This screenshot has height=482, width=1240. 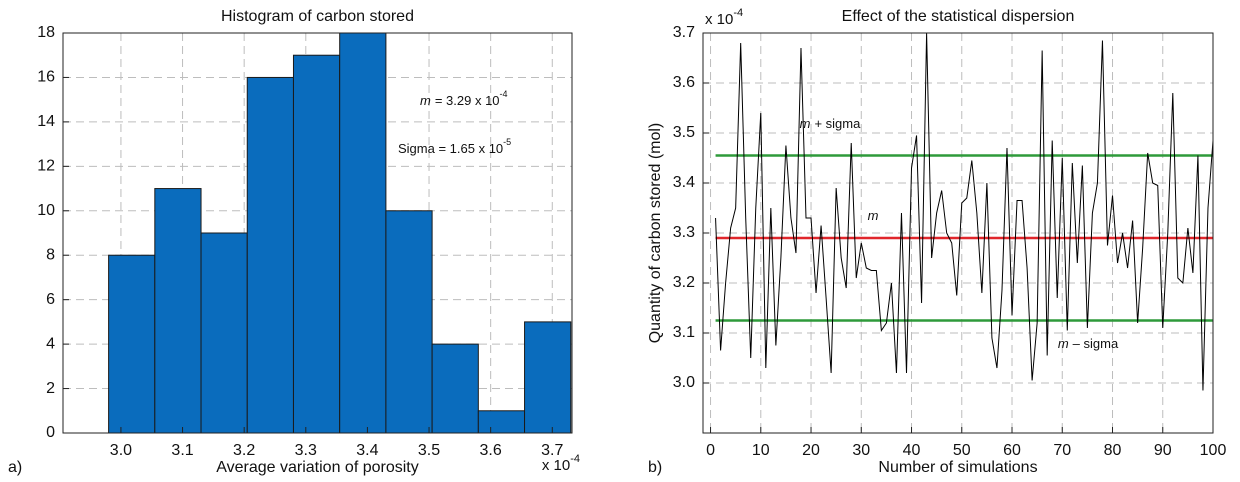 What do you see at coordinates (1213, 450) in the screenshot?
I see `x-tick-label: 100` at bounding box center [1213, 450].